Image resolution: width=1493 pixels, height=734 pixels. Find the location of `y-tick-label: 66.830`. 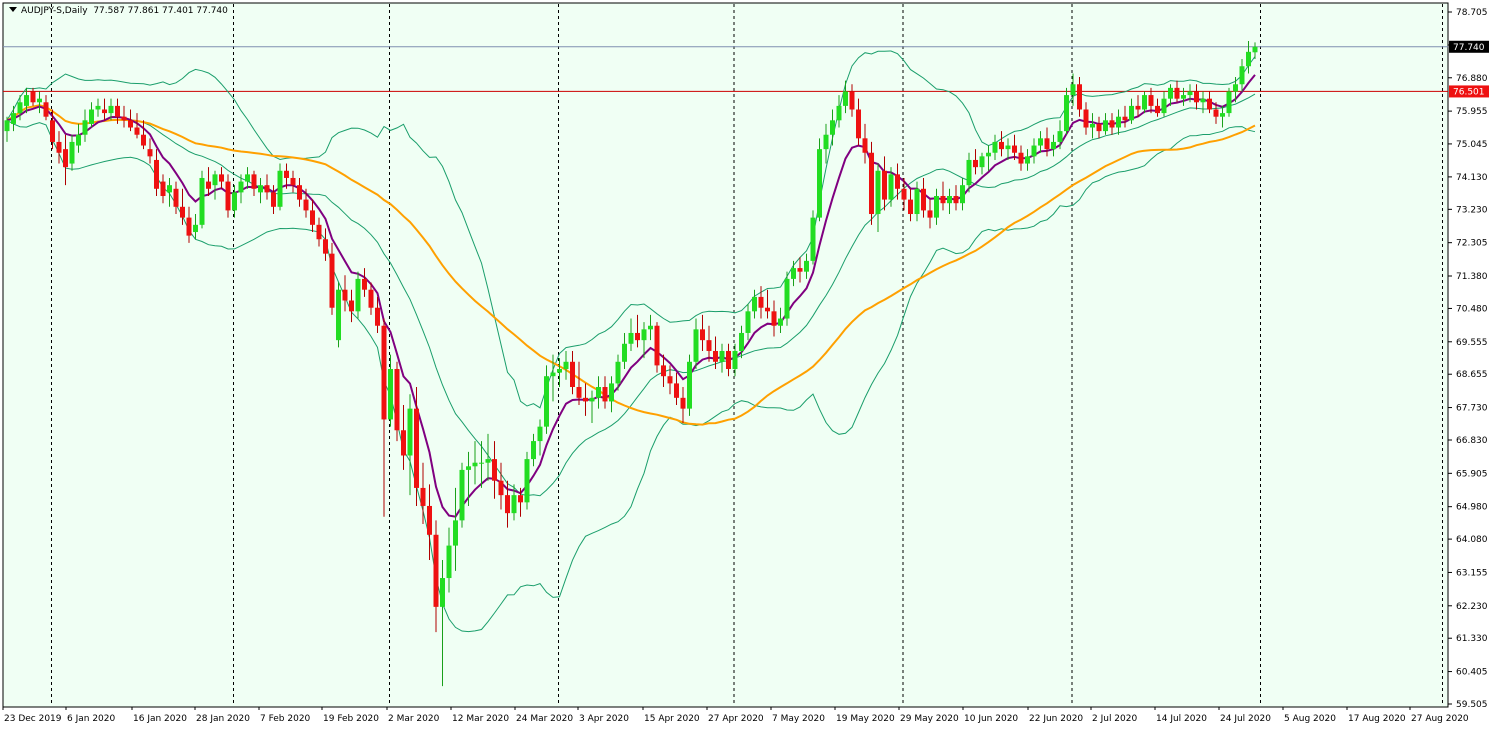

y-tick-label: 66.830 is located at coordinates (1472, 441).